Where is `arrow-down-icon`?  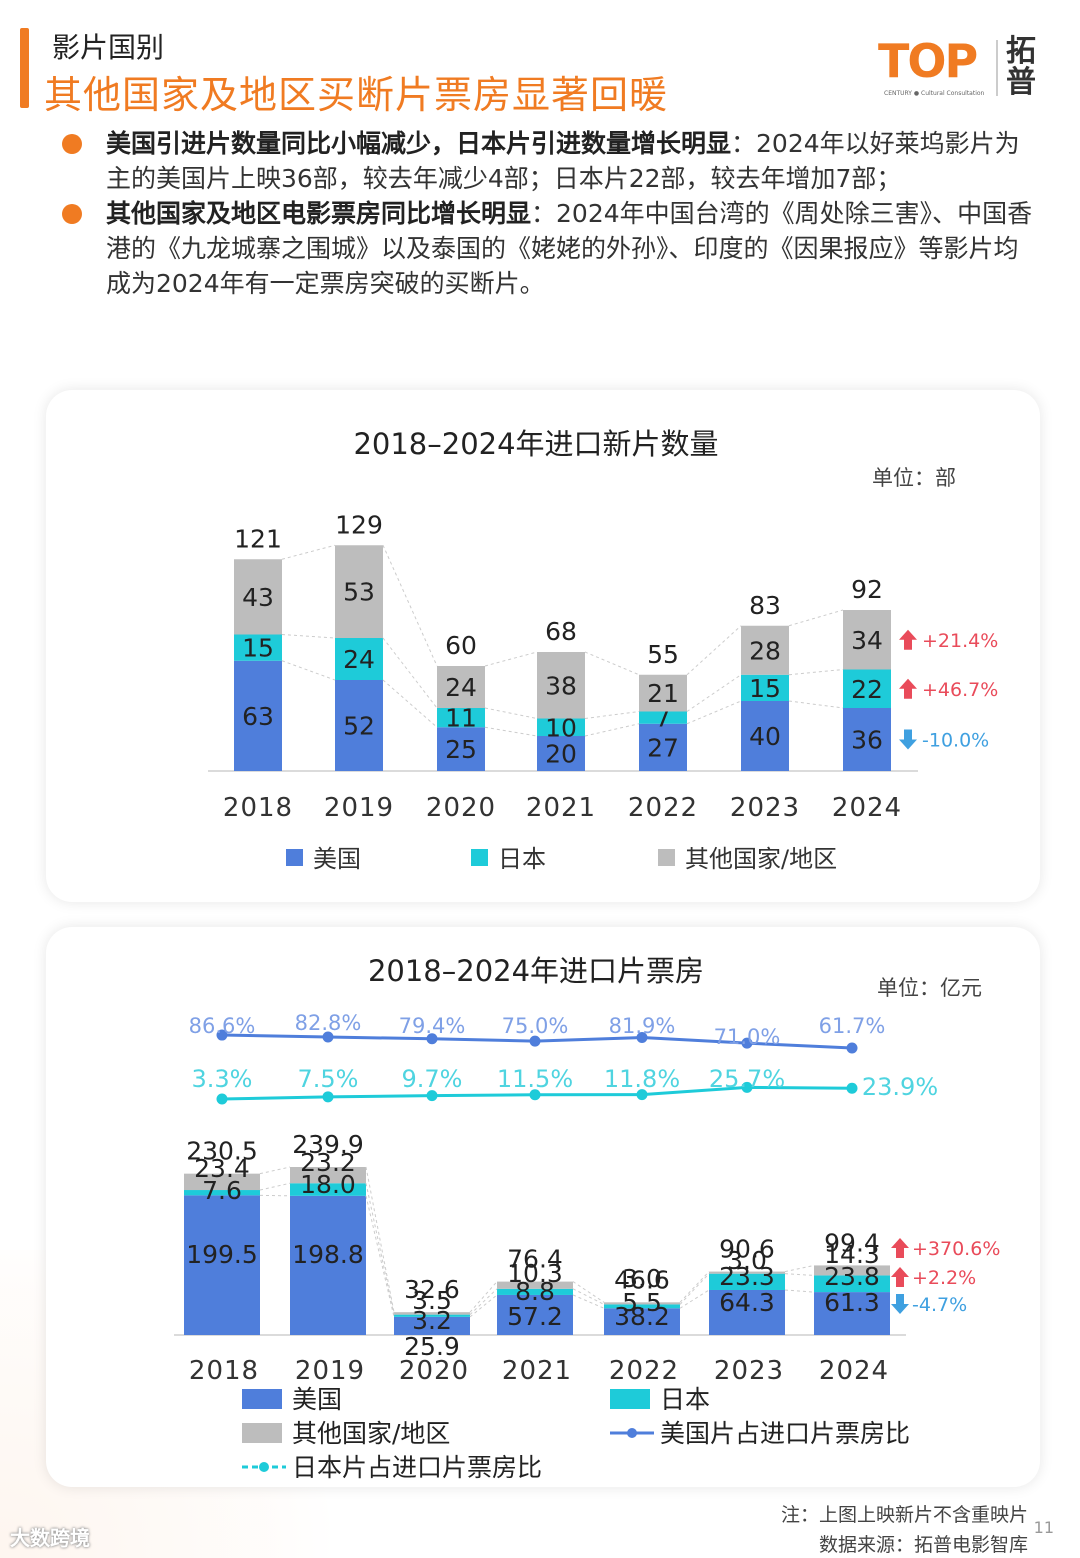
arrow-down-icon is located at coordinates (908, 739).